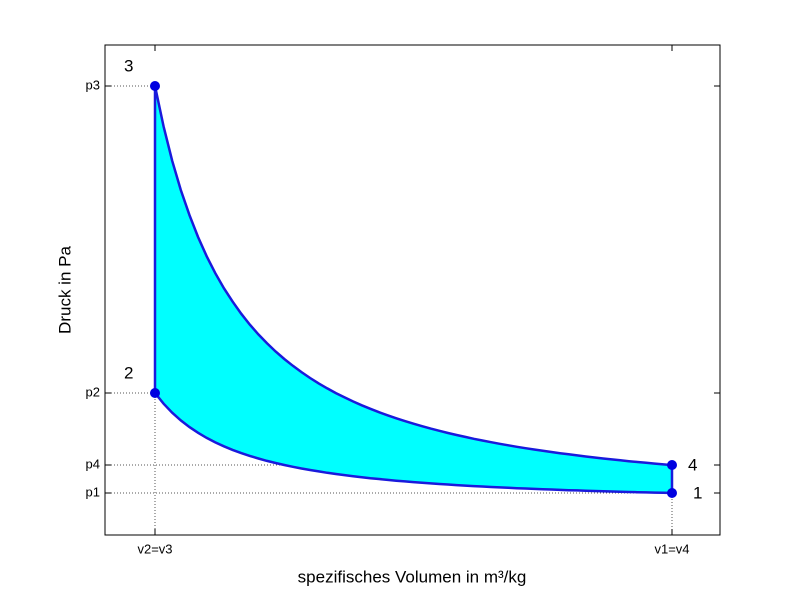  Describe the element at coordinates (697, 492) in the screenshot. I see `point-label: 1` at that location.